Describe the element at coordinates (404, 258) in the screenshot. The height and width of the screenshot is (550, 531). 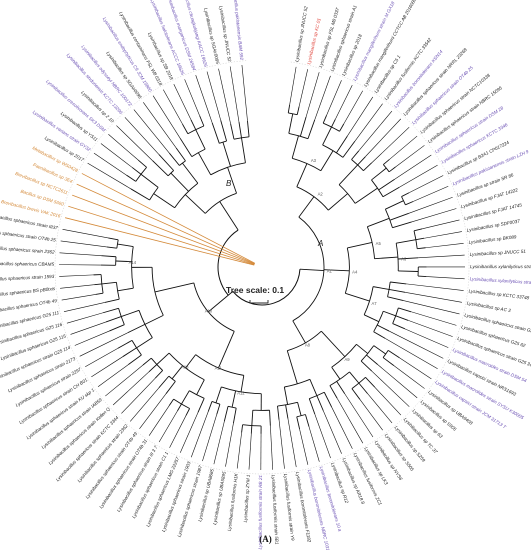
I see `node-label: A6` at that location.